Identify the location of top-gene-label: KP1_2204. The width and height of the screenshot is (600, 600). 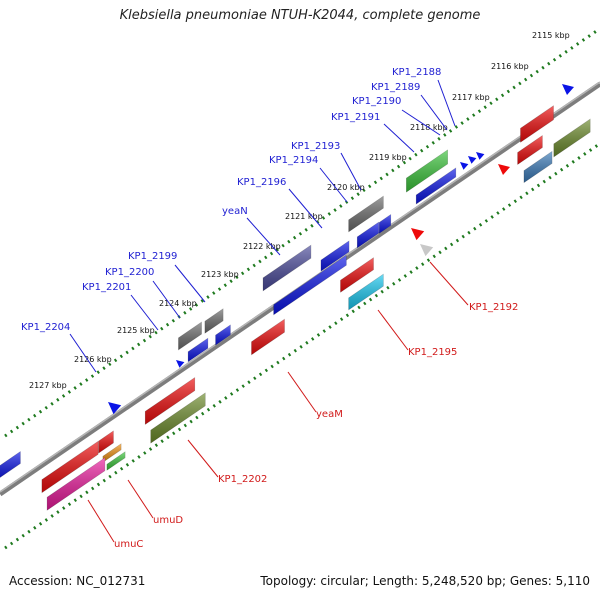
(45, 327).